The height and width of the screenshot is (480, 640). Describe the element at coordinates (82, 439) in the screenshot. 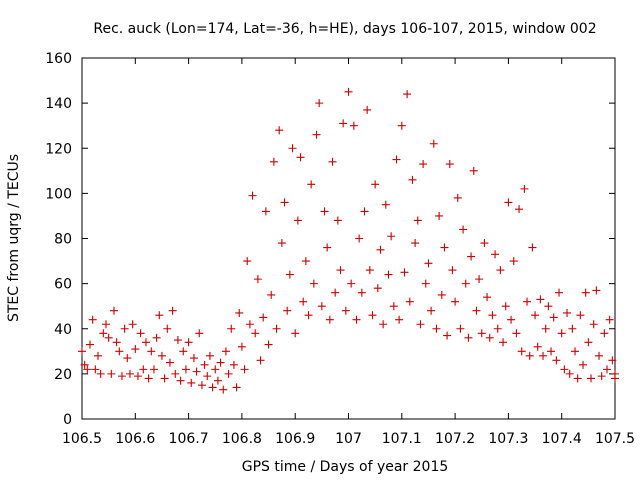

I see `x-tick-label: 106.5` at that location.